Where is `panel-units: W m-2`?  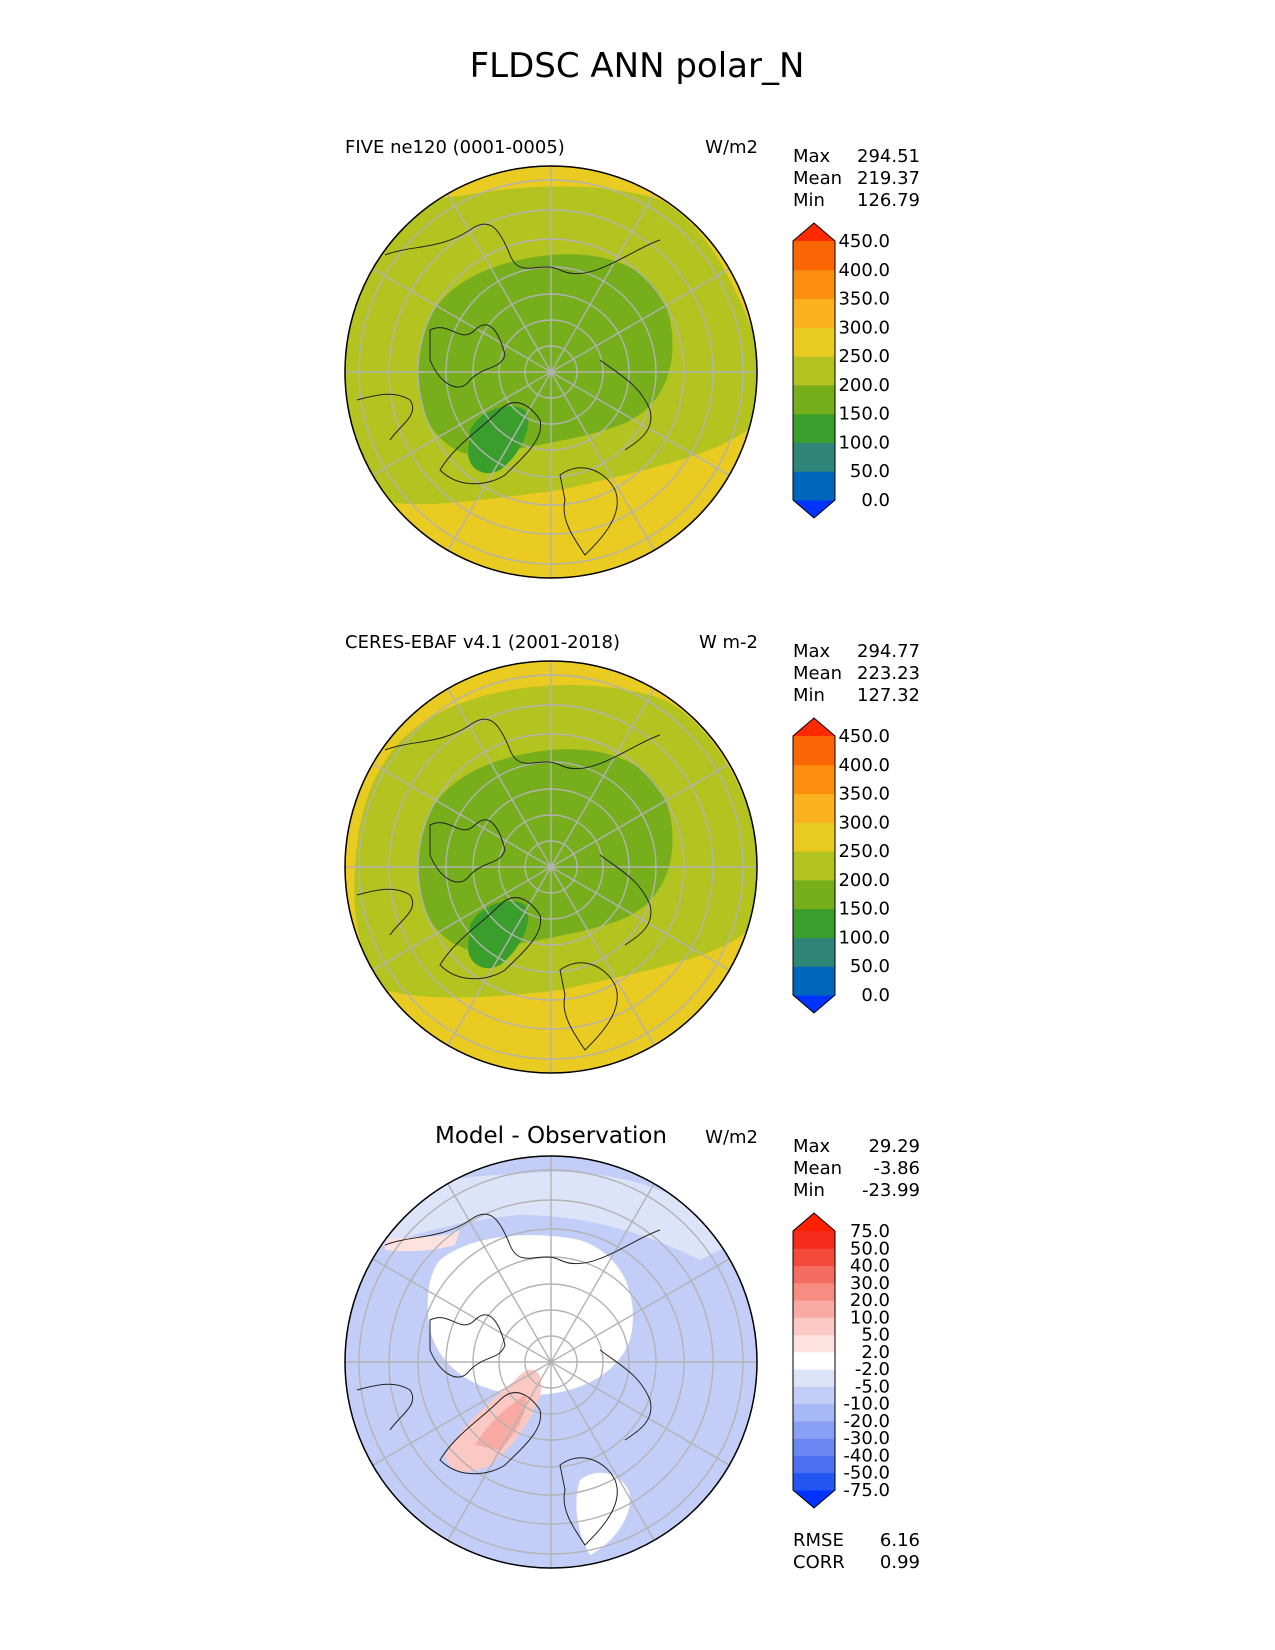
panel-units: W m-2 is located at coordinates (728, 642).